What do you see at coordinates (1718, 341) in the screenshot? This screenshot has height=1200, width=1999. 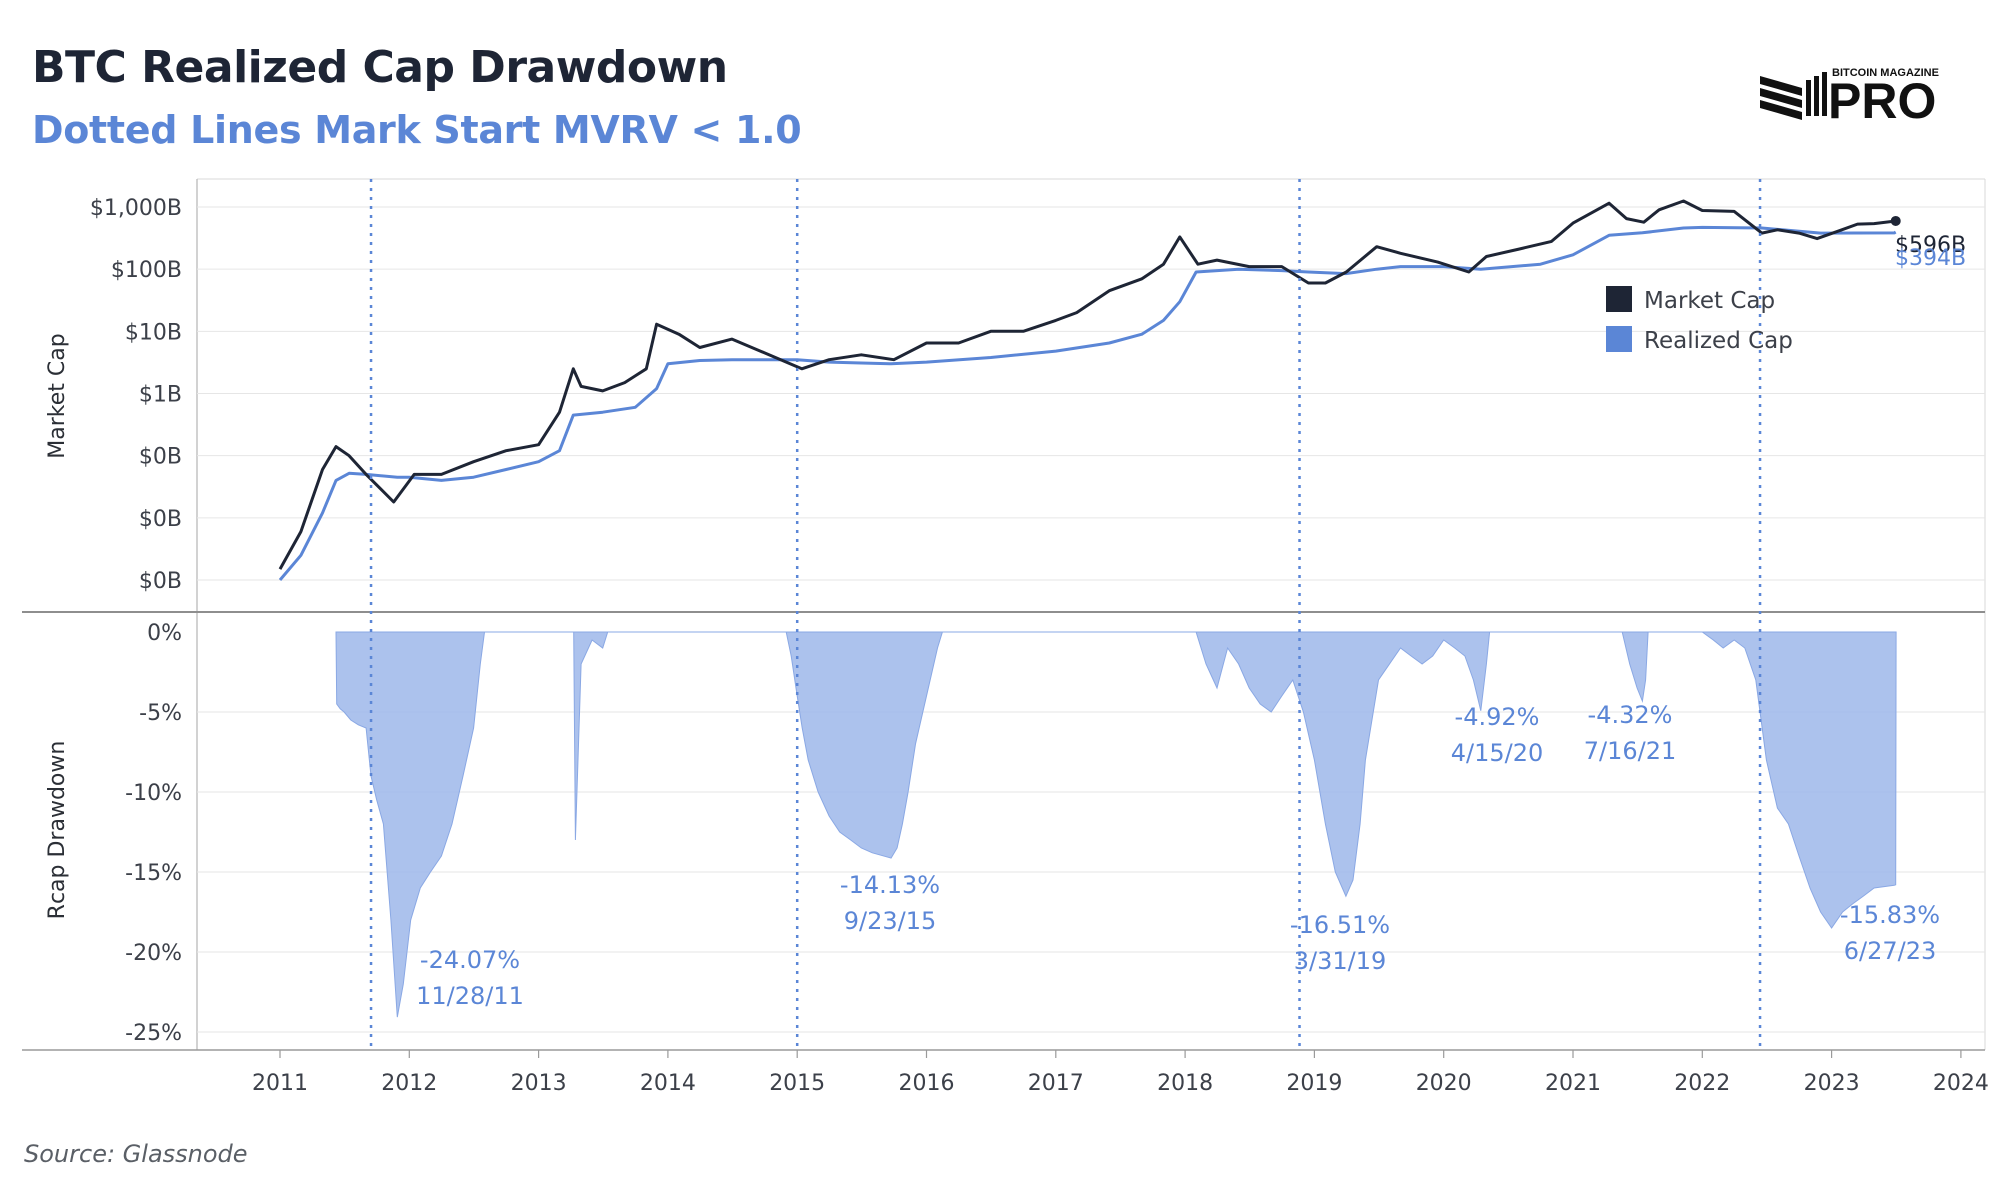 I see `legend-label-realized-cap: Realized Cap` at bounding box center [1718, 341].